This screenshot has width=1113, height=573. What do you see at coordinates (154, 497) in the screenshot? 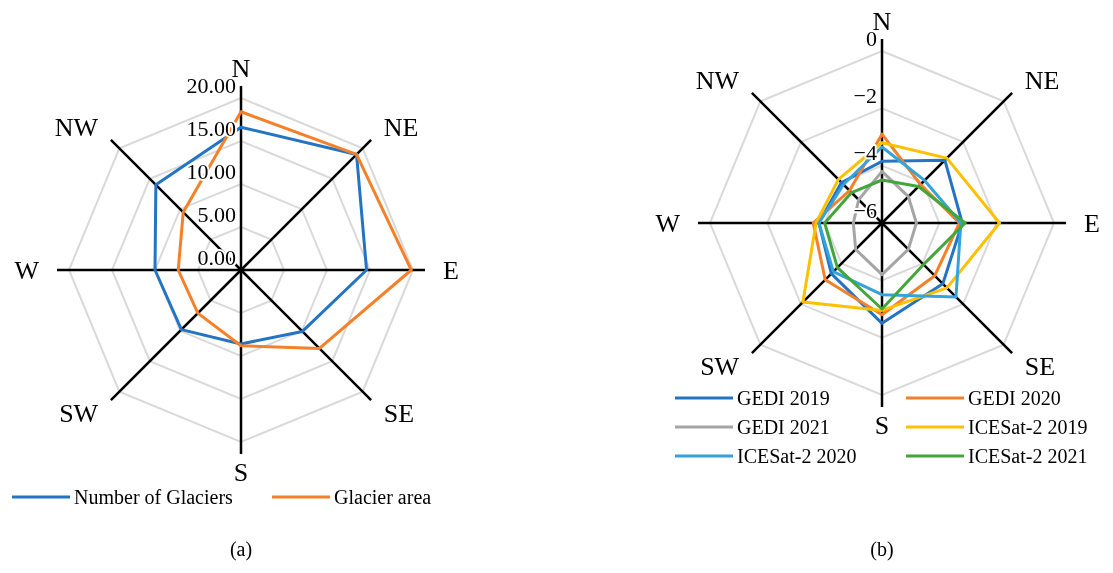
I see `legend-label: Number of Glaciers` at bounding box center [154, 497].